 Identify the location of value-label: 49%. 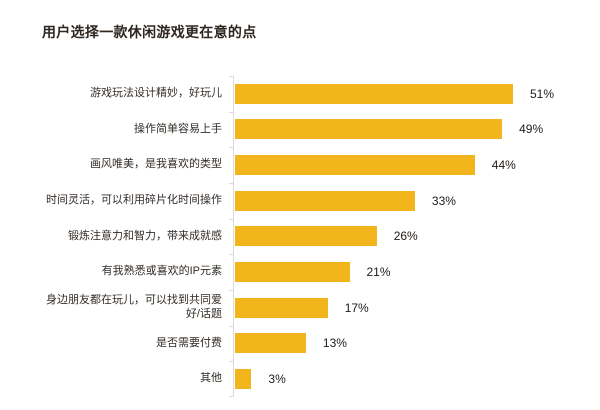
(531, 129).